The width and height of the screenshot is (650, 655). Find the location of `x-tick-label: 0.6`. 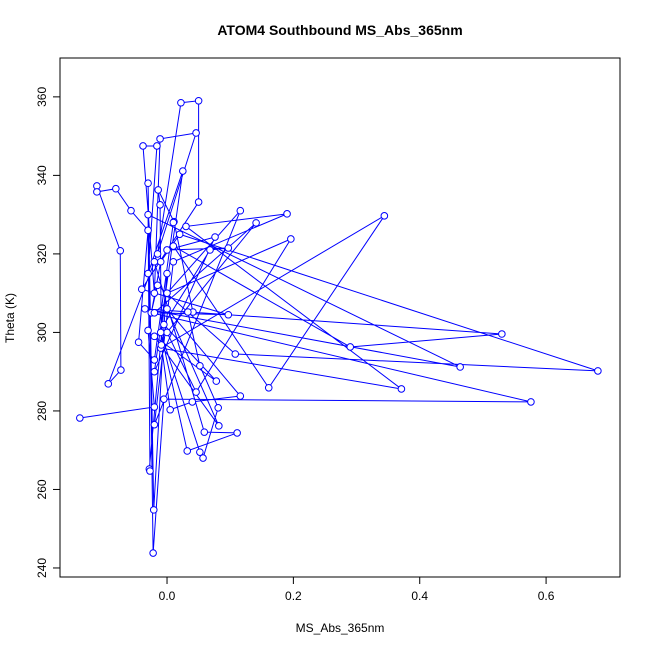

x-tick-label: 0.6 is located at coordinates (546, 596).